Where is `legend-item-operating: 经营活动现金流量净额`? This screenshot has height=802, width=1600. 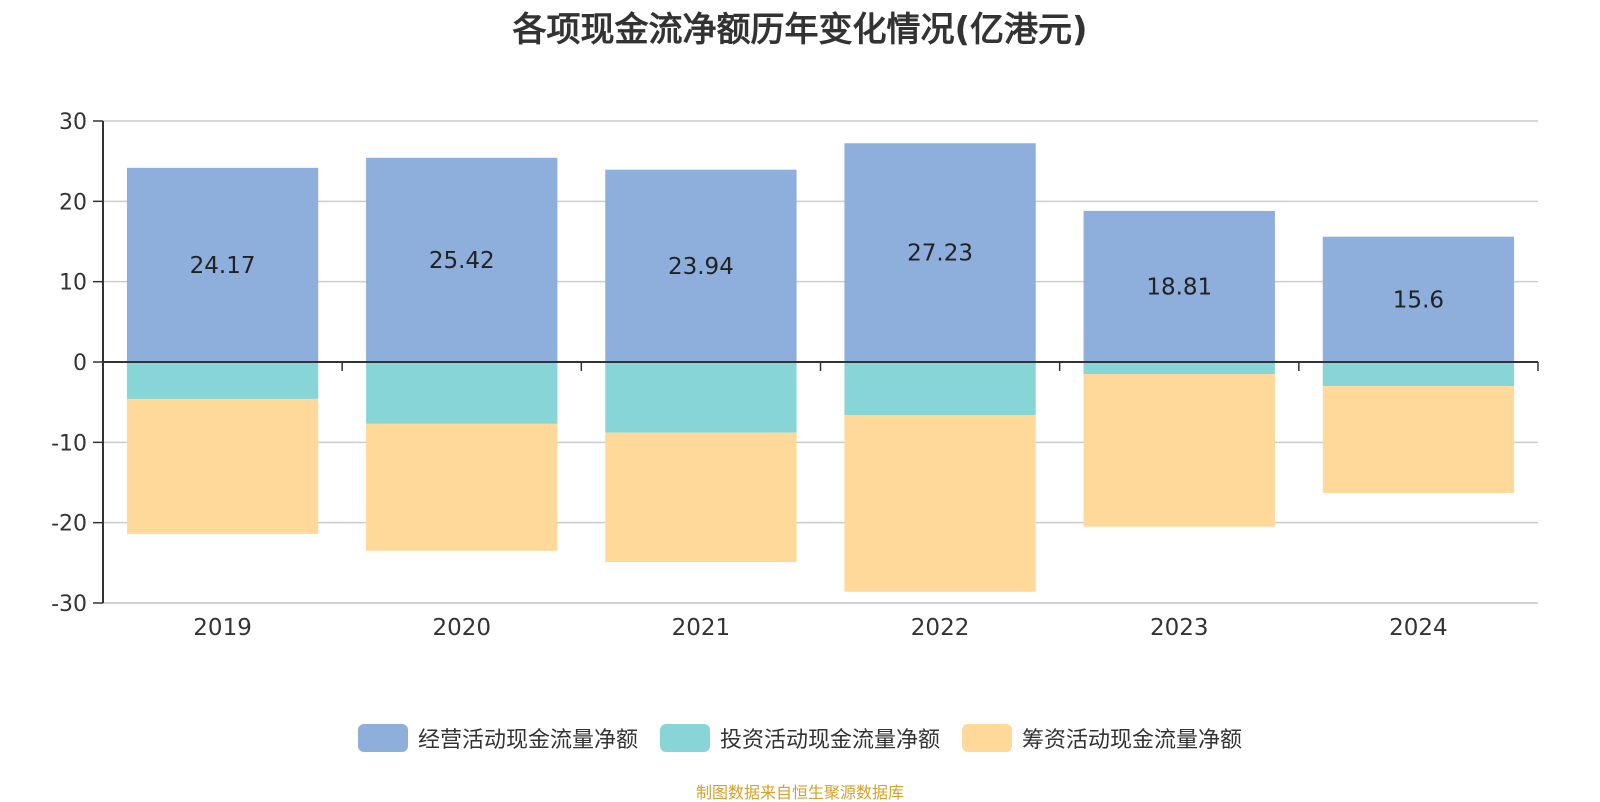
legend-item-operating: 经营活动现金流量净额 is located at coordinates (497, 738).